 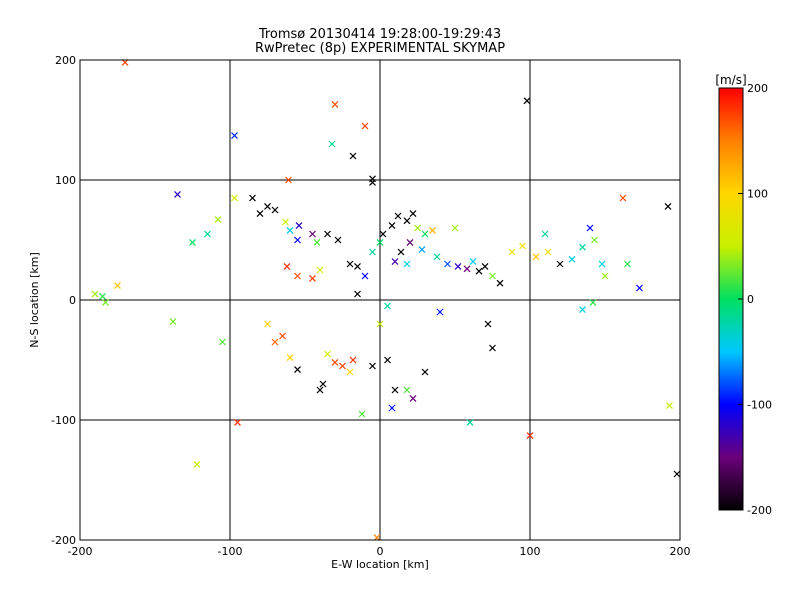 I want to click on colorbar-ticks: 200 100 0 -100 -200, so click(x=755, y=299).